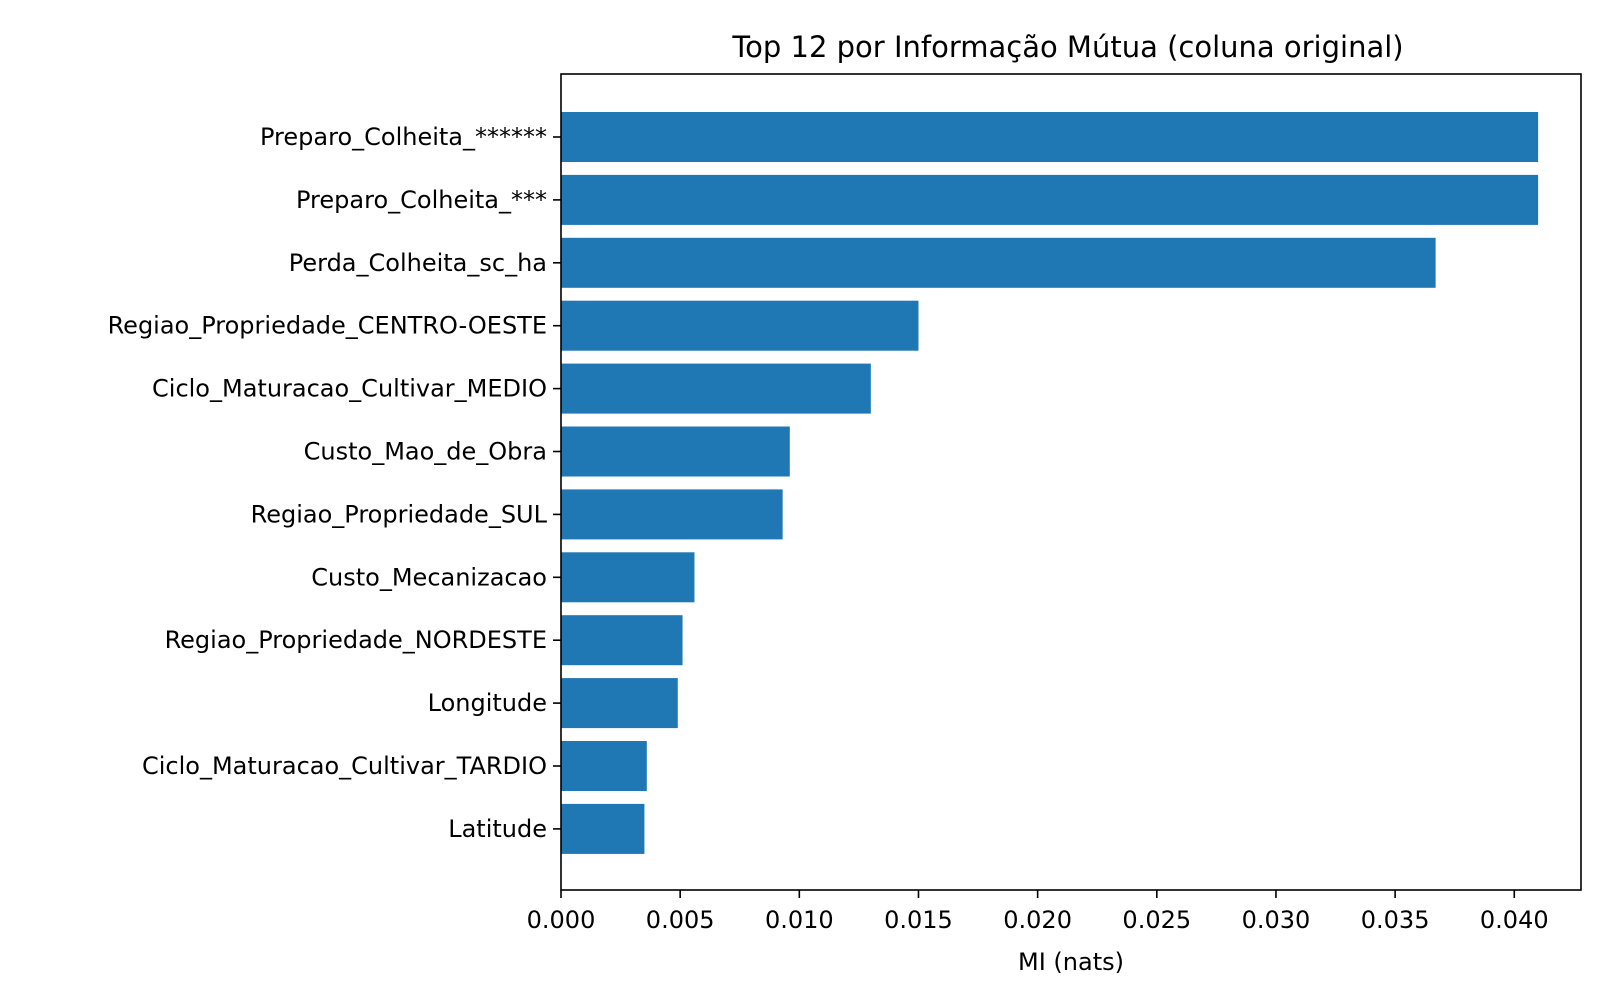  Describe the element at coordinates (680, 920) in the screenshot. I see `x-tick-label: 0.005` at that location.